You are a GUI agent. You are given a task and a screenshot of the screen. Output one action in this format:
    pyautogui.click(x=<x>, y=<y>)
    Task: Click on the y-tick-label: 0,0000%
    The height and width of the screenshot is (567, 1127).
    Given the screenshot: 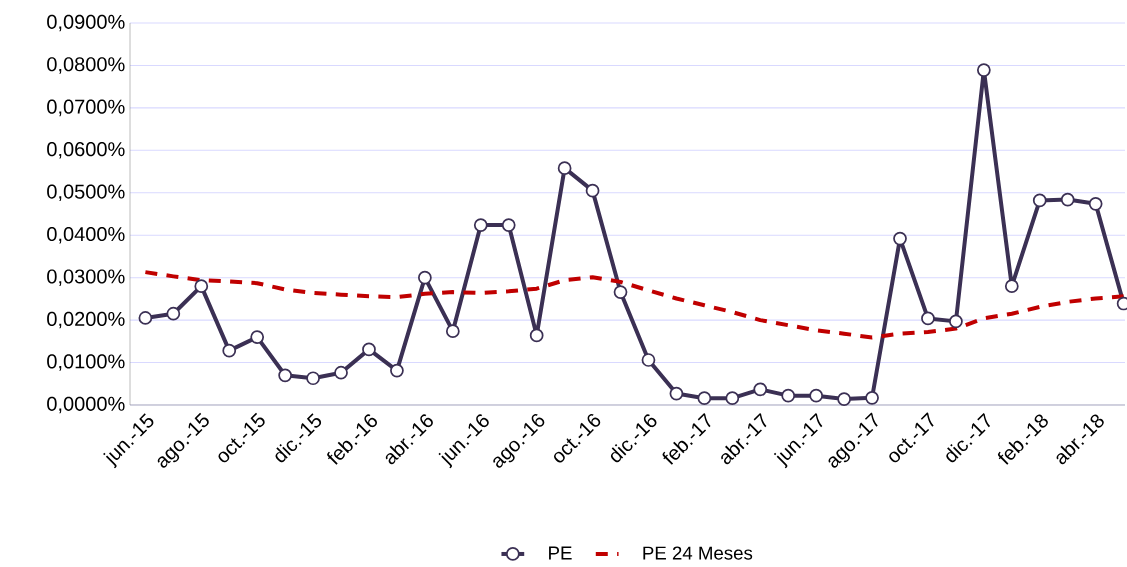 What is the action you would take?
    pyautogui.click(x=86, y=405)
    